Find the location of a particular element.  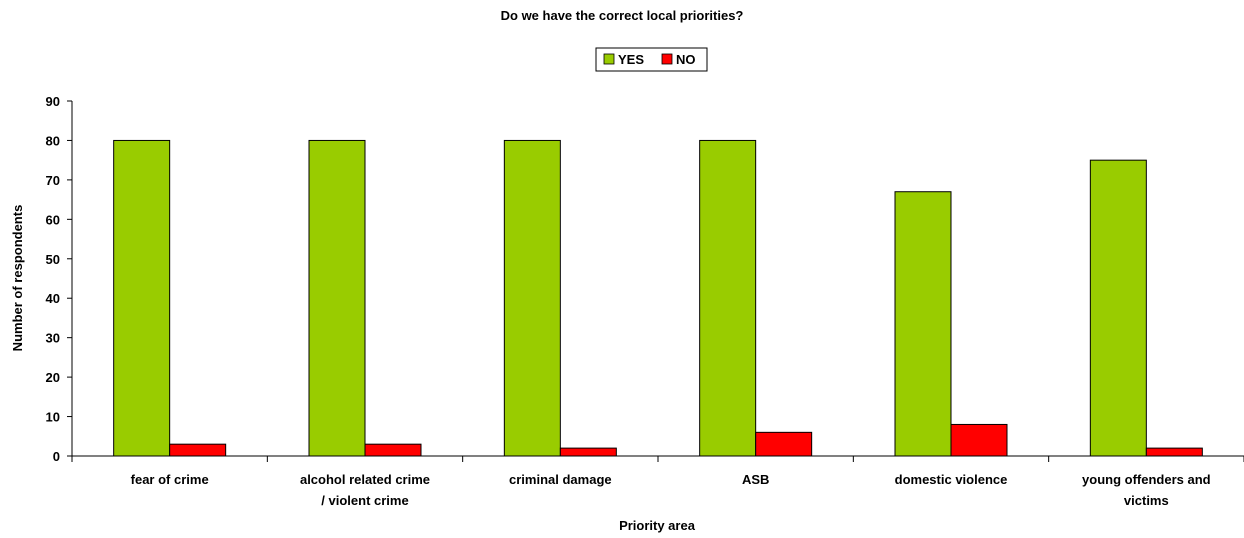

x-tick-label: criminal damage is located at coordinates (560, 479).